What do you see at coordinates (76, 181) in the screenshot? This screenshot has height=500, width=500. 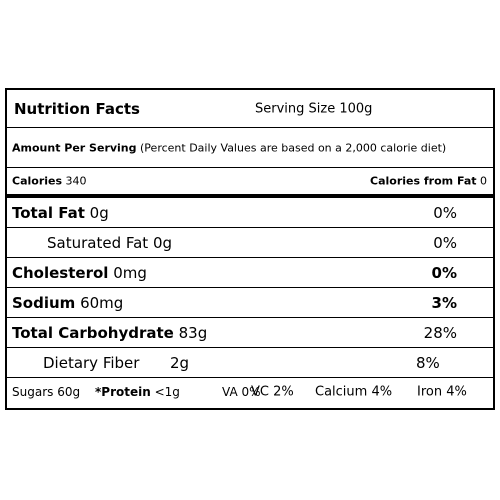 I see `calories-value: 340` at bounding box center [76, 181].